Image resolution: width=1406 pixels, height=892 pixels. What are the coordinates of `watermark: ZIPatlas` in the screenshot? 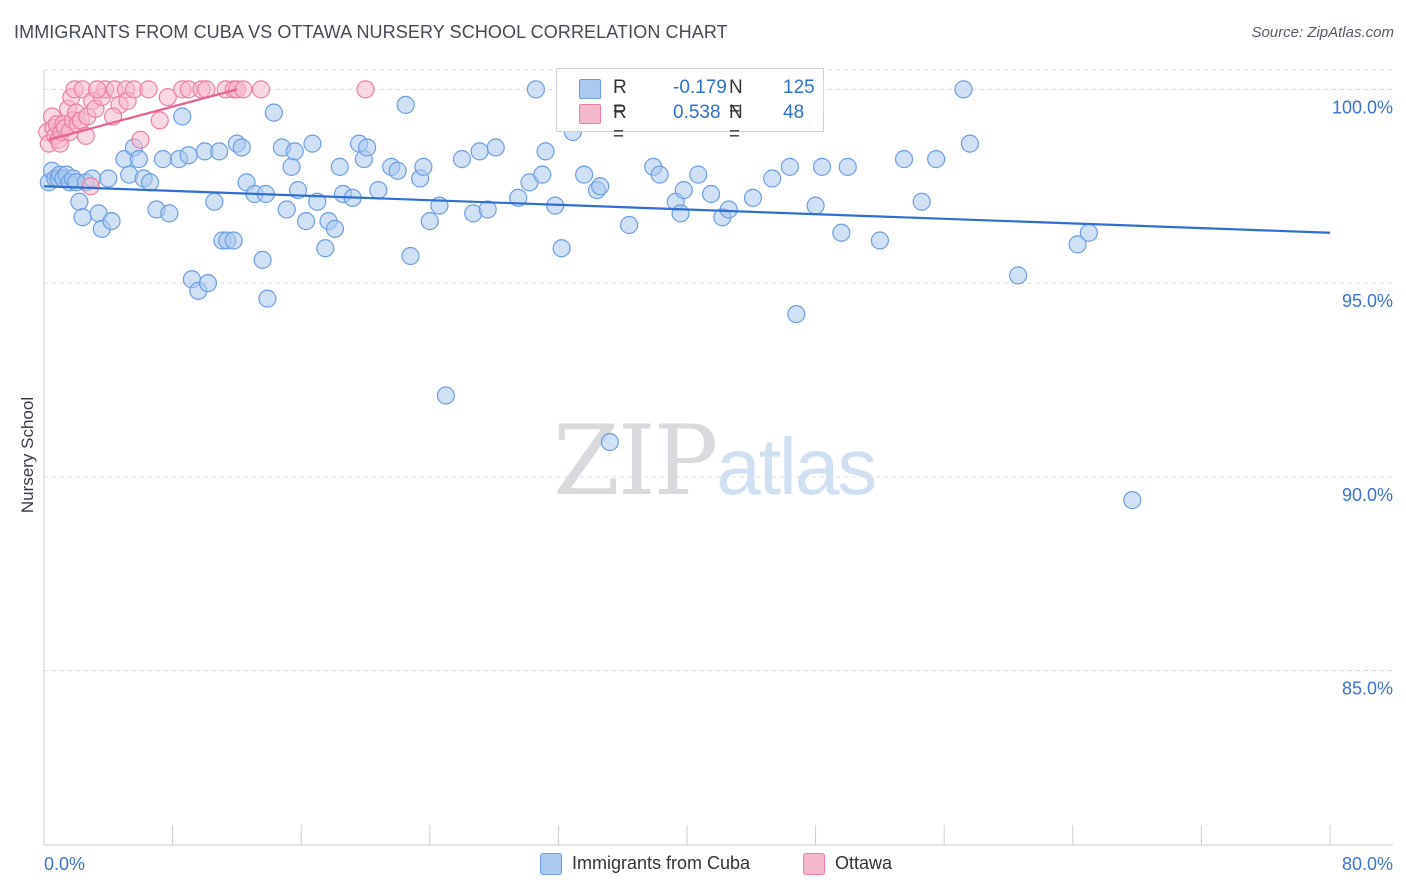 It's located at (715, 461).